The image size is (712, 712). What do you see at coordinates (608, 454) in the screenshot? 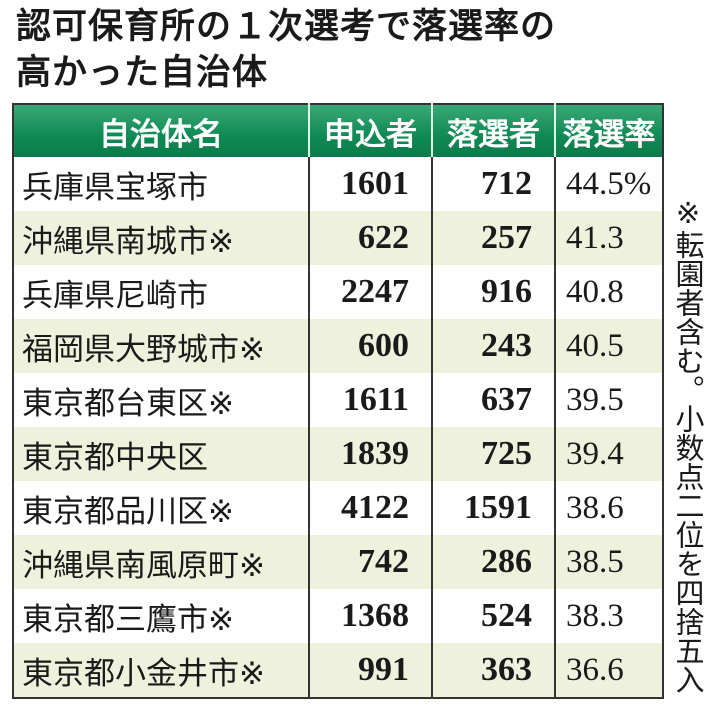
I see `rate-cell: 39.4` at bounding box center [608, 454].